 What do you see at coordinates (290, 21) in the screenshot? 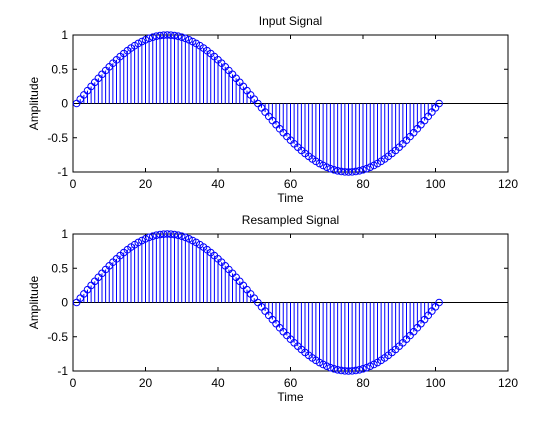
I see `chart-title: Input Signal` at bounding box center [290, 21].